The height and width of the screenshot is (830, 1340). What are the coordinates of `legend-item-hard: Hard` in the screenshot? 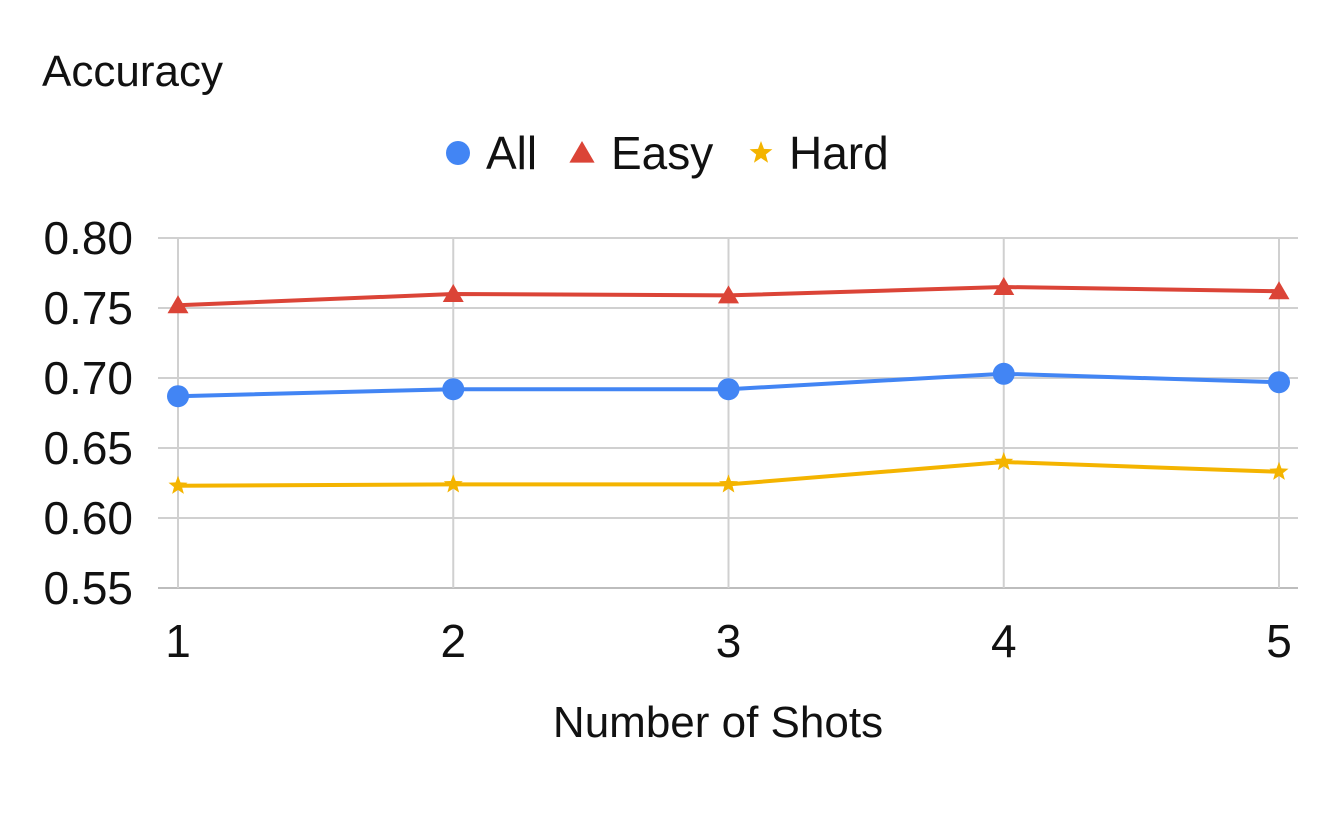 It's located at (819, 153).